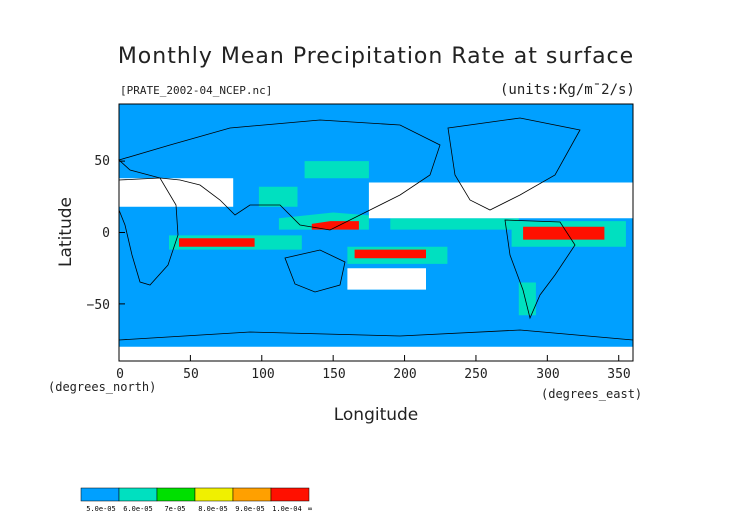  I want to click on colorbar-label: 7e-05, so click(175, 509).